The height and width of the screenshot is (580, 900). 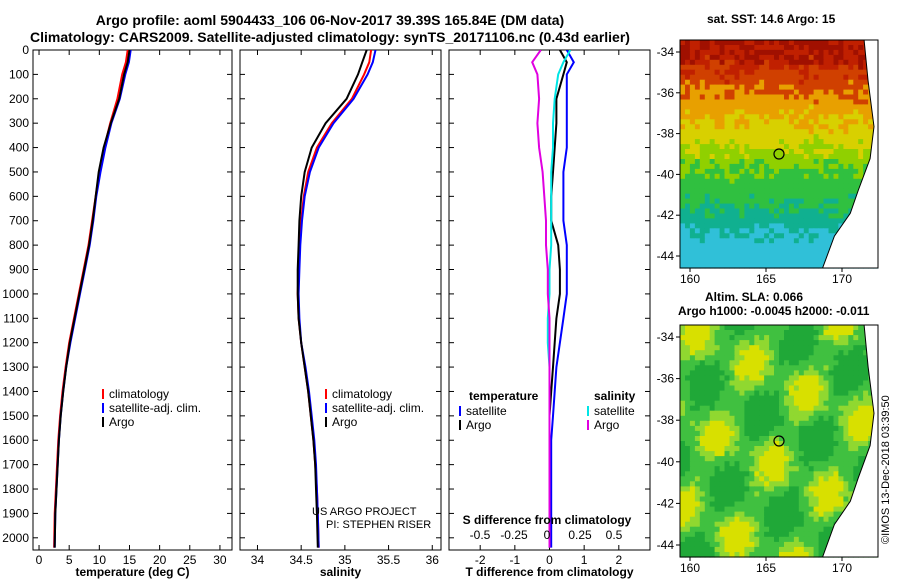 What do you see at coordinates (541, 299) in the screenshot?
I see `difference-series-salinity-argo` at bounding box center [541, 299].